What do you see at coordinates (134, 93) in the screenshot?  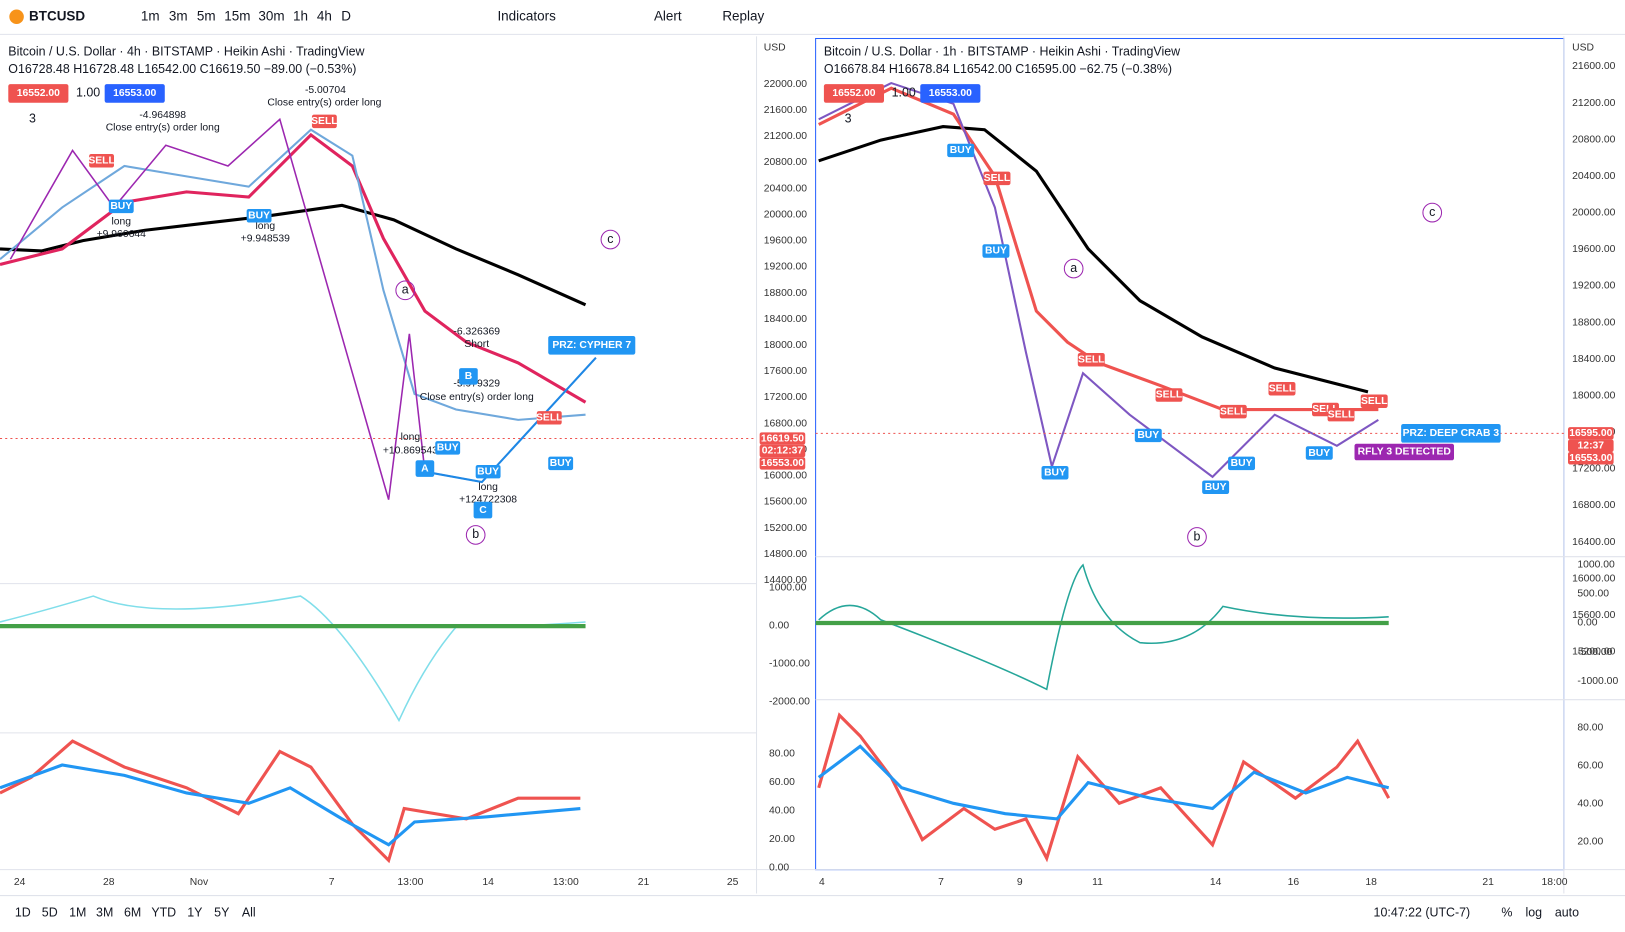 I see `buy-price-bg` at bounding box center [134, 93].